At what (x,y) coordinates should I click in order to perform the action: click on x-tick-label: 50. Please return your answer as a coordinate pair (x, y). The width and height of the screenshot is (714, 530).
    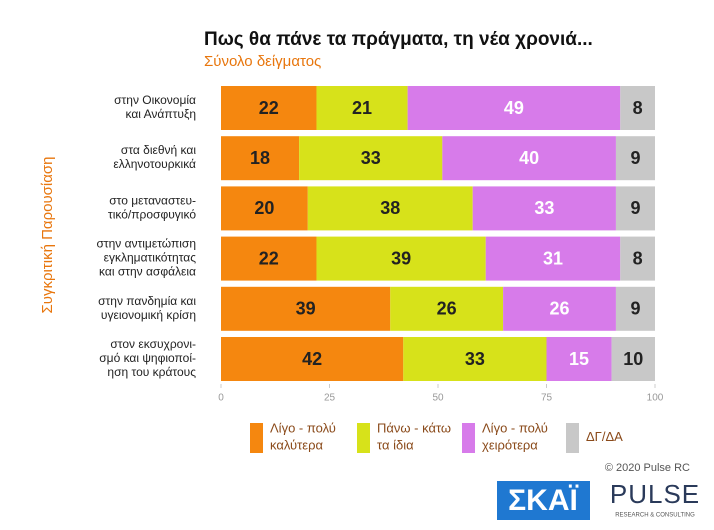
    Looking at the image, I should click on (438, 398).